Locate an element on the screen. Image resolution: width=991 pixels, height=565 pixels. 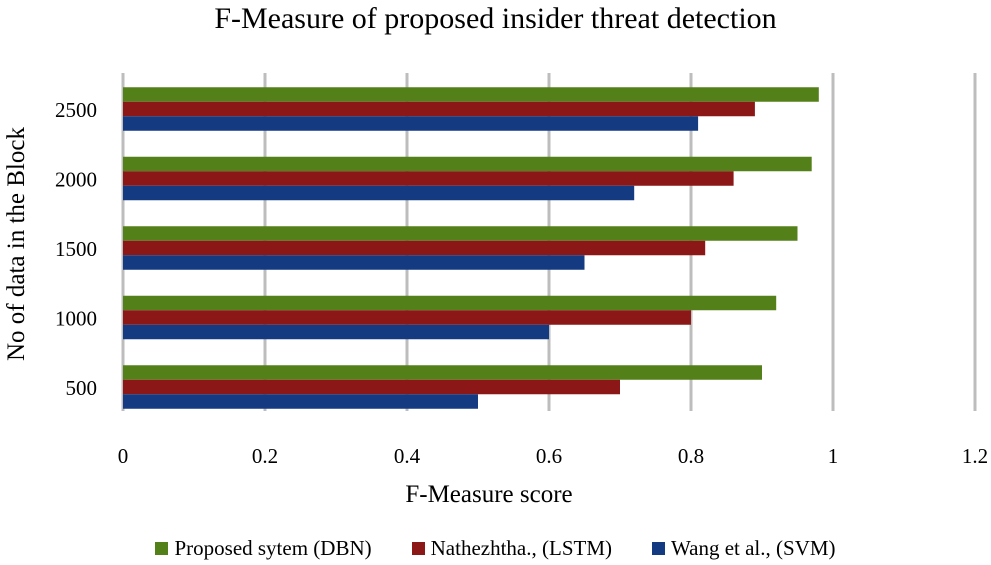
x-tick-label: 1 is located at coordinates (833, 456).